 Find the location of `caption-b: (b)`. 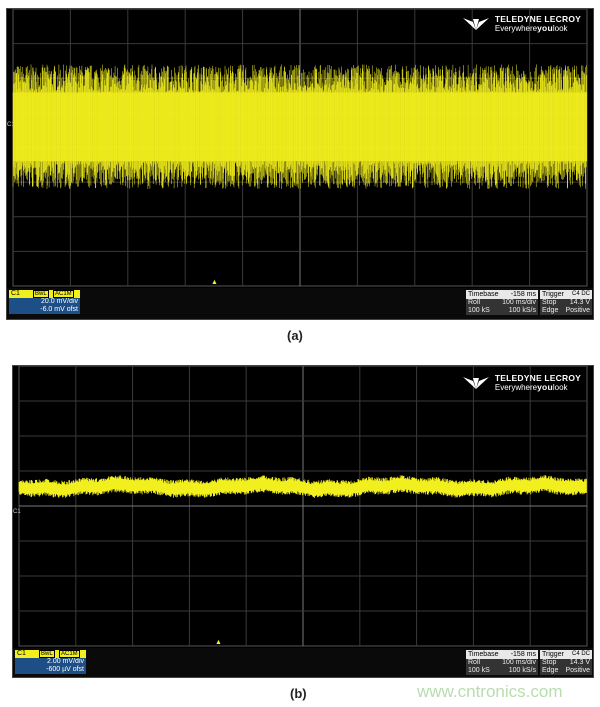

caption-b: (b) is located at coordinates (298, 693).